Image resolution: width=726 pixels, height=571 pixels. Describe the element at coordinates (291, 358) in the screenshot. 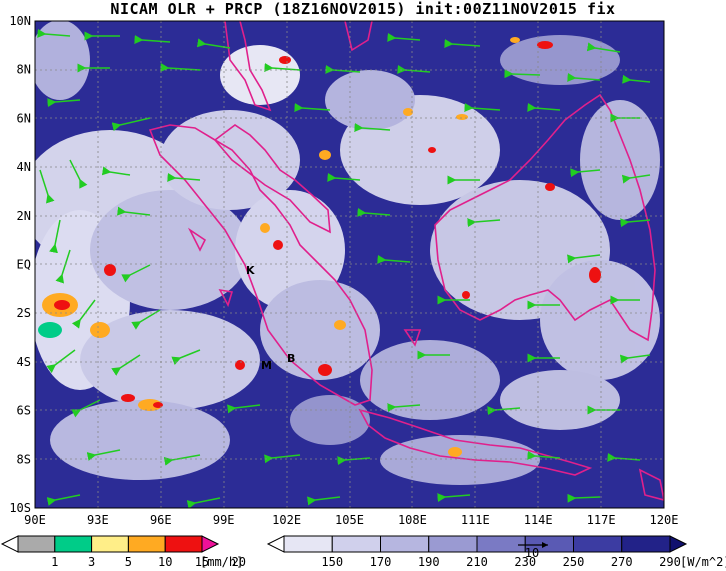

I see `place-label-b: B` at that location.